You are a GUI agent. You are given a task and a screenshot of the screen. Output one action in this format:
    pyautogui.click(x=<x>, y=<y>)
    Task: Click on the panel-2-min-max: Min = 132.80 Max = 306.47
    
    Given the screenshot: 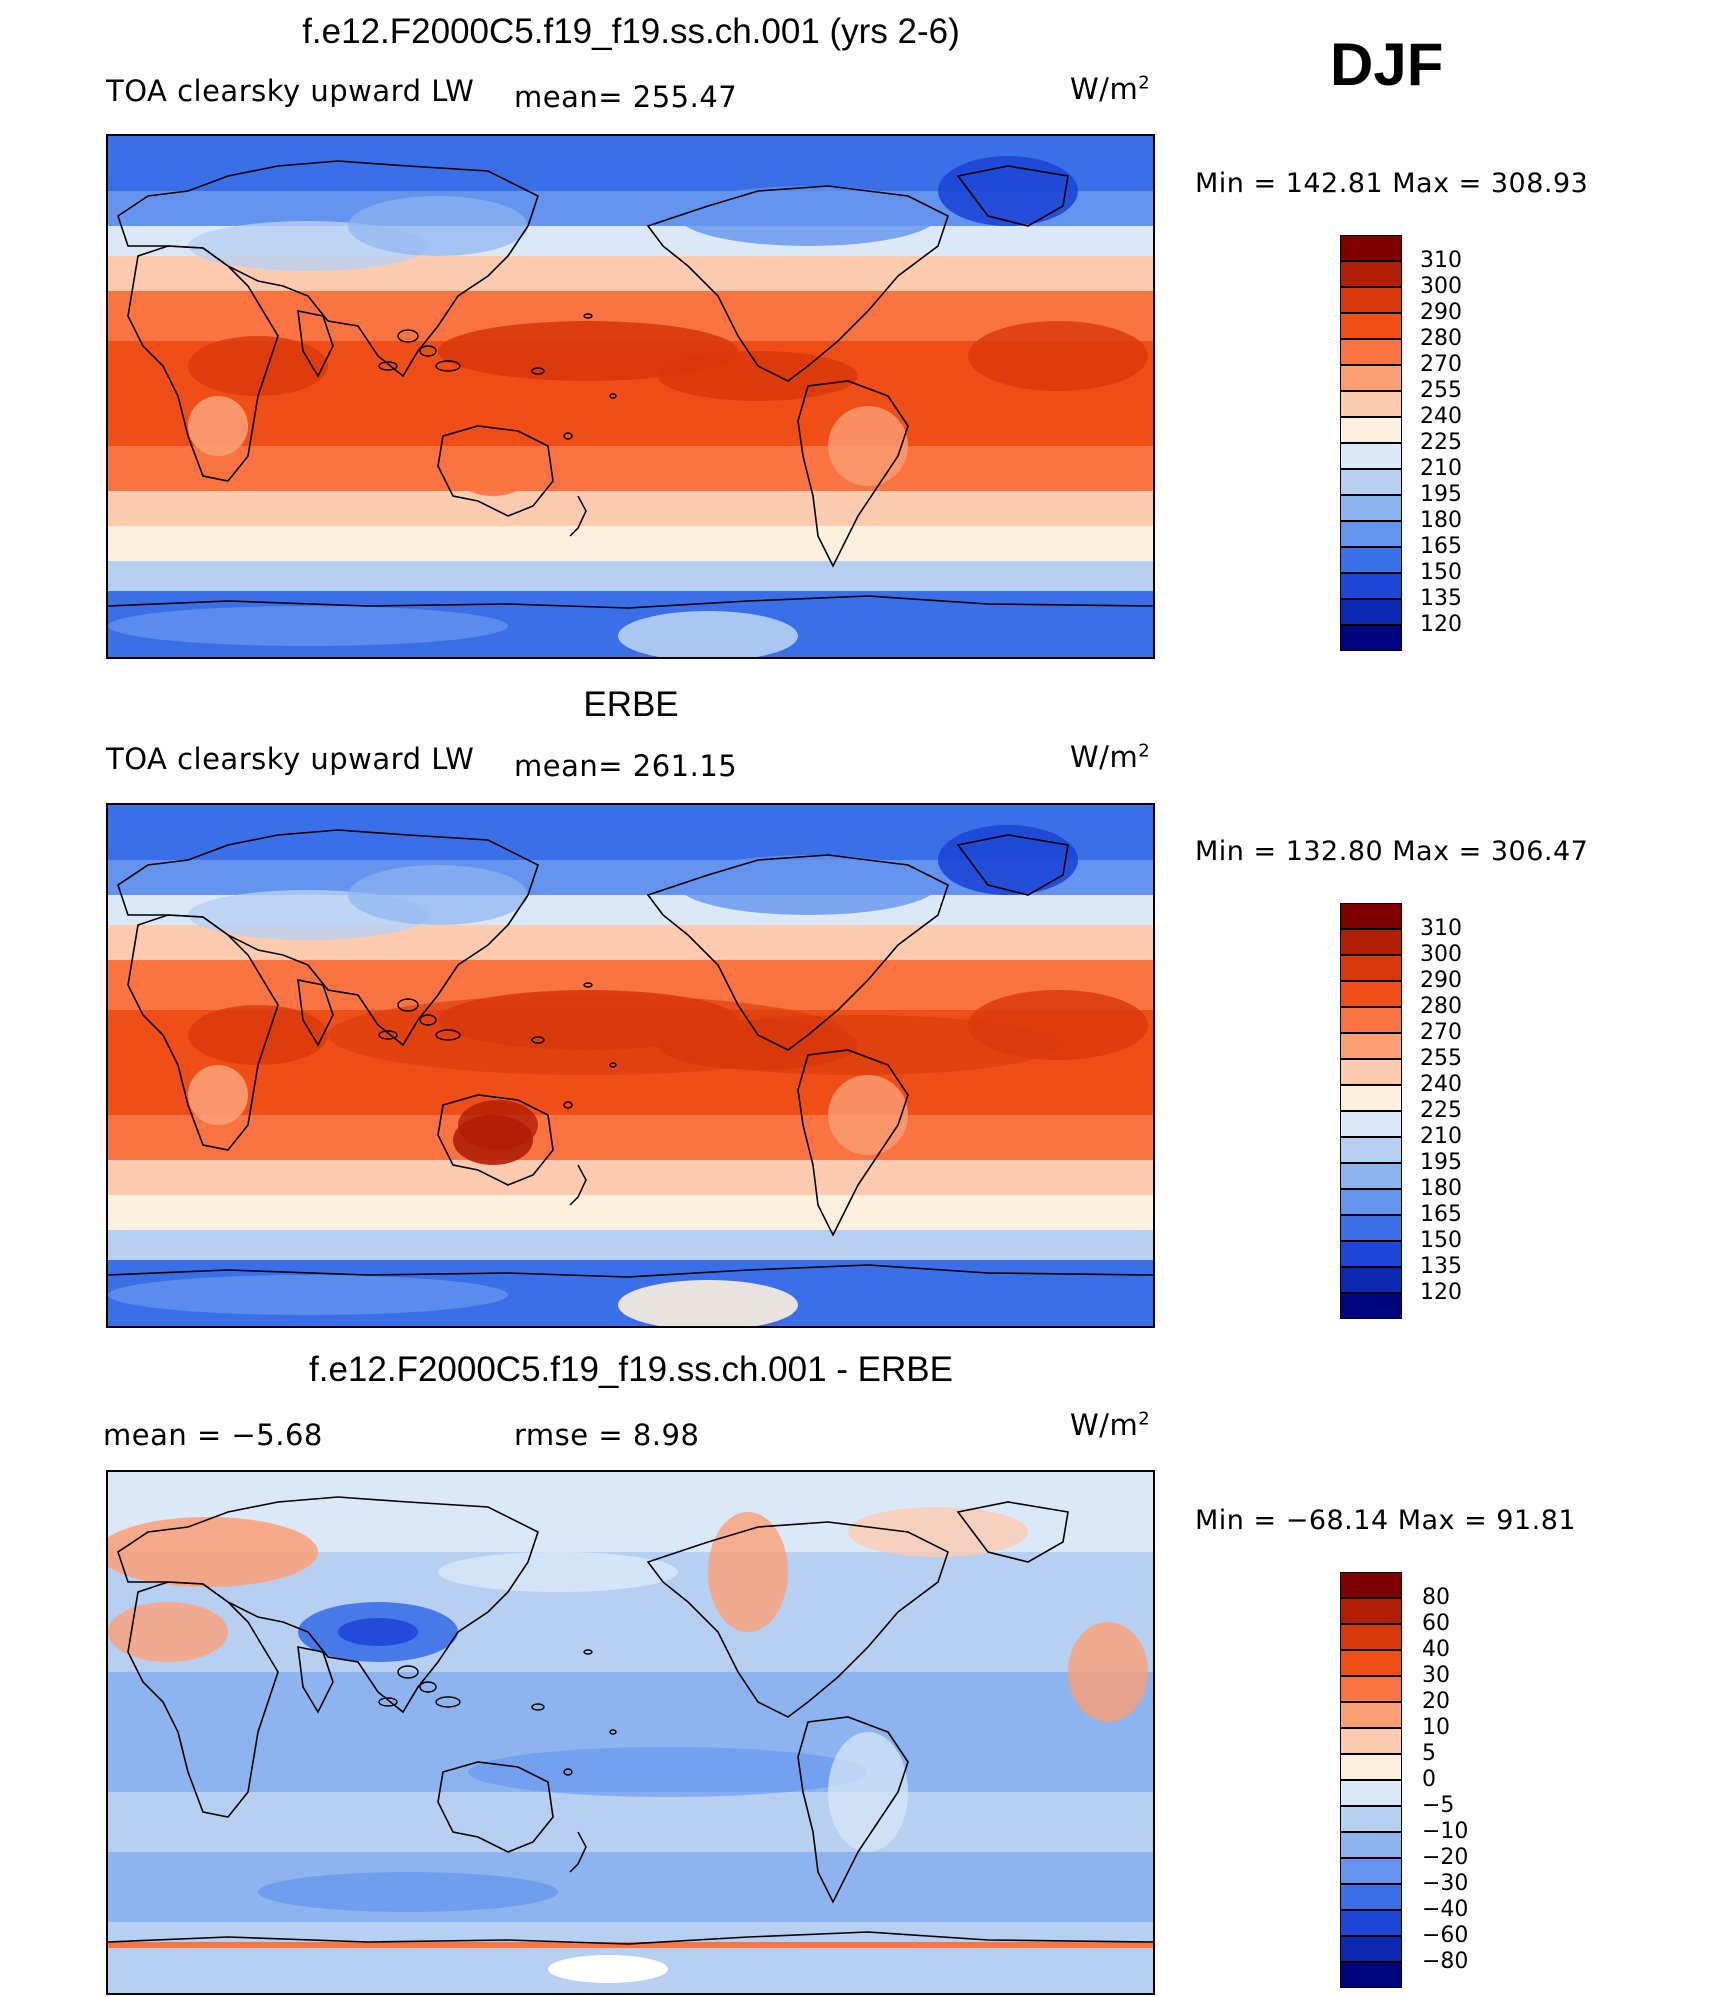 What is the action you would take?
    pyautogui.click(x=1392, y=851)
    